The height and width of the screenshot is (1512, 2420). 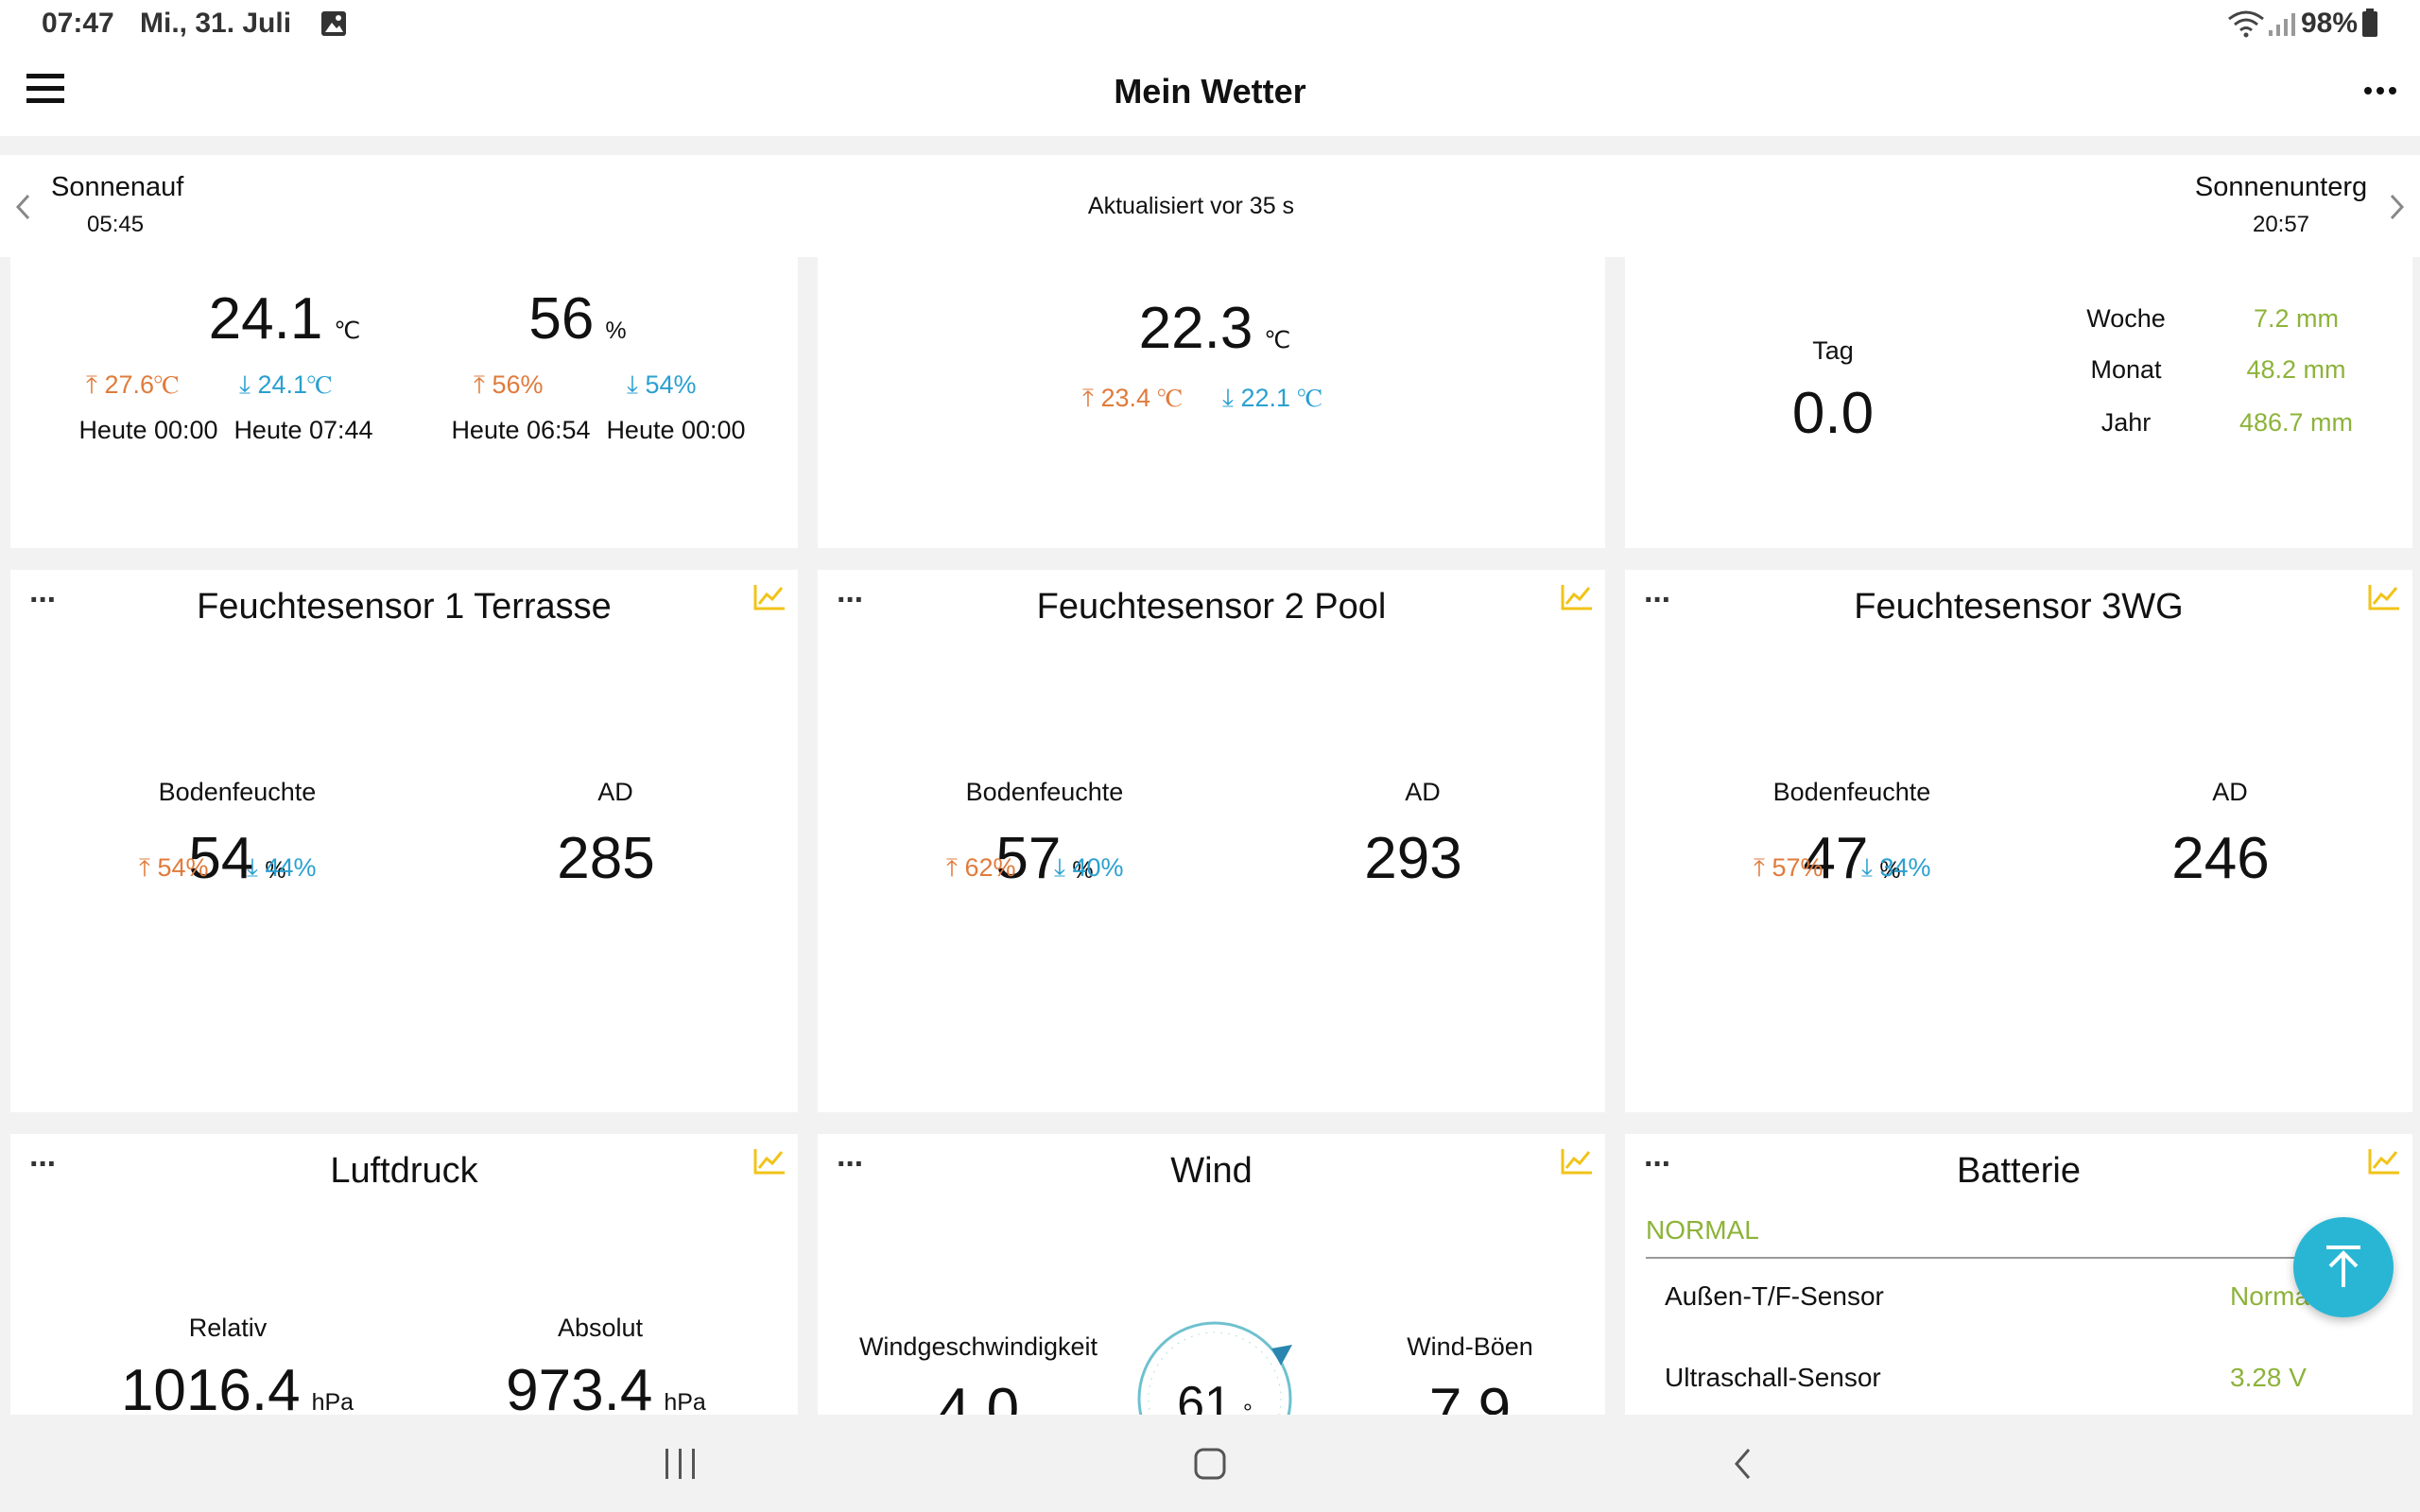 What do you see at coordinates (284, 319) in the screenshot?
I see `outdoor-temp-value: 24.1 ℃` at bounding box center [284, 319].